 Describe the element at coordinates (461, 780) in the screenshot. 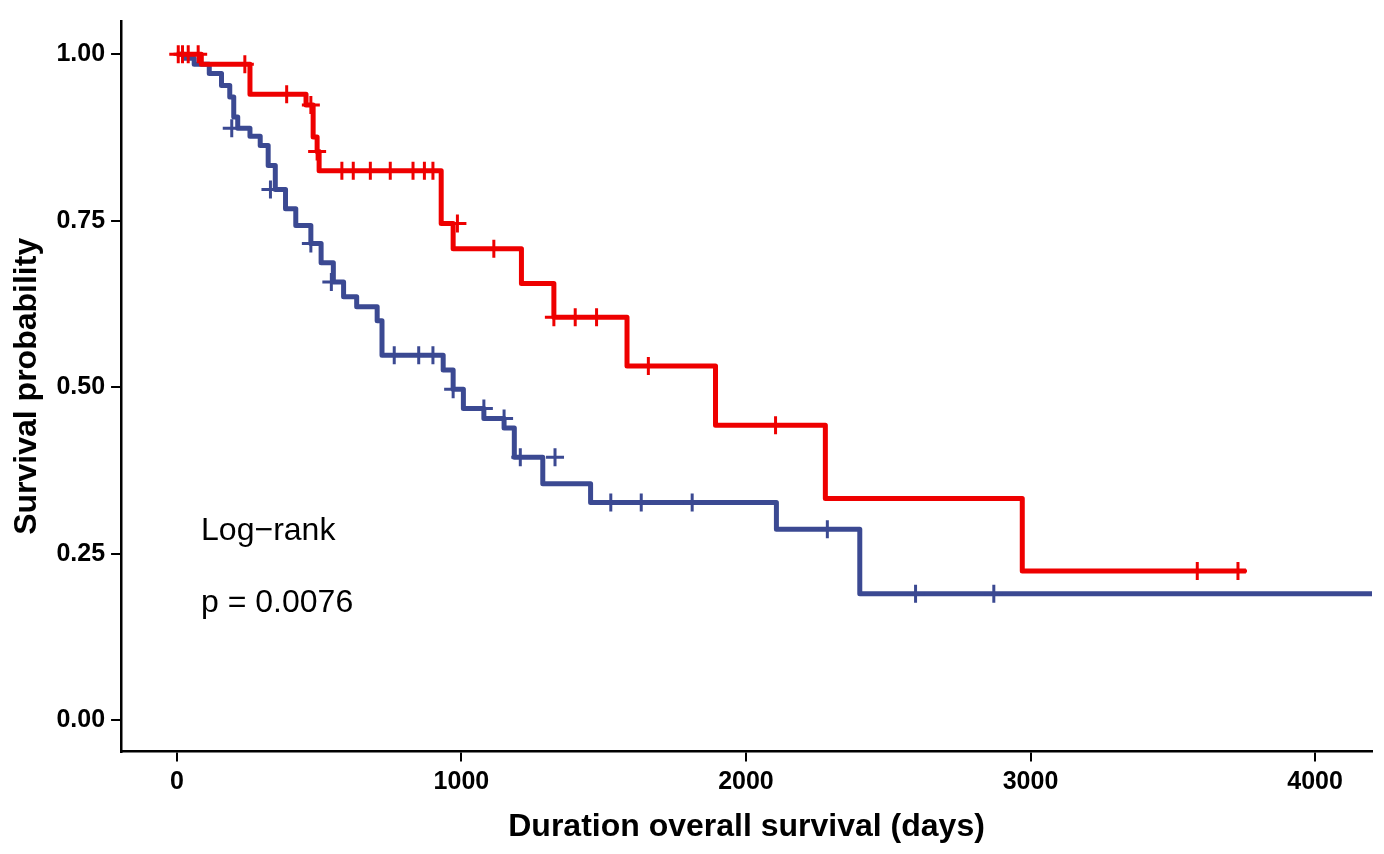

I see `x-tick-label: 1000` at that location.